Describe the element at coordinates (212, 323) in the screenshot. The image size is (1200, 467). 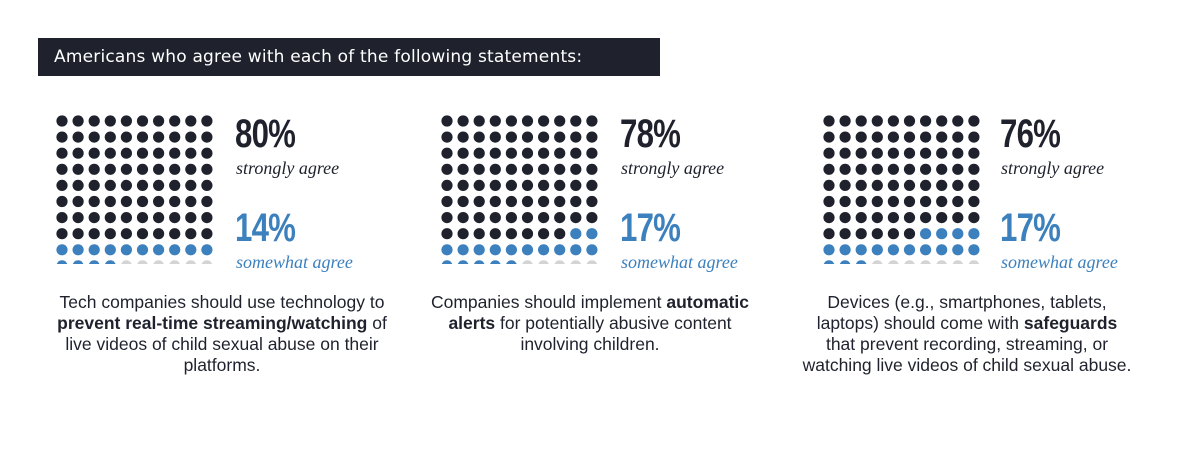
I see `statement-bold-1: prevent real-time streaming/watching` at that location.